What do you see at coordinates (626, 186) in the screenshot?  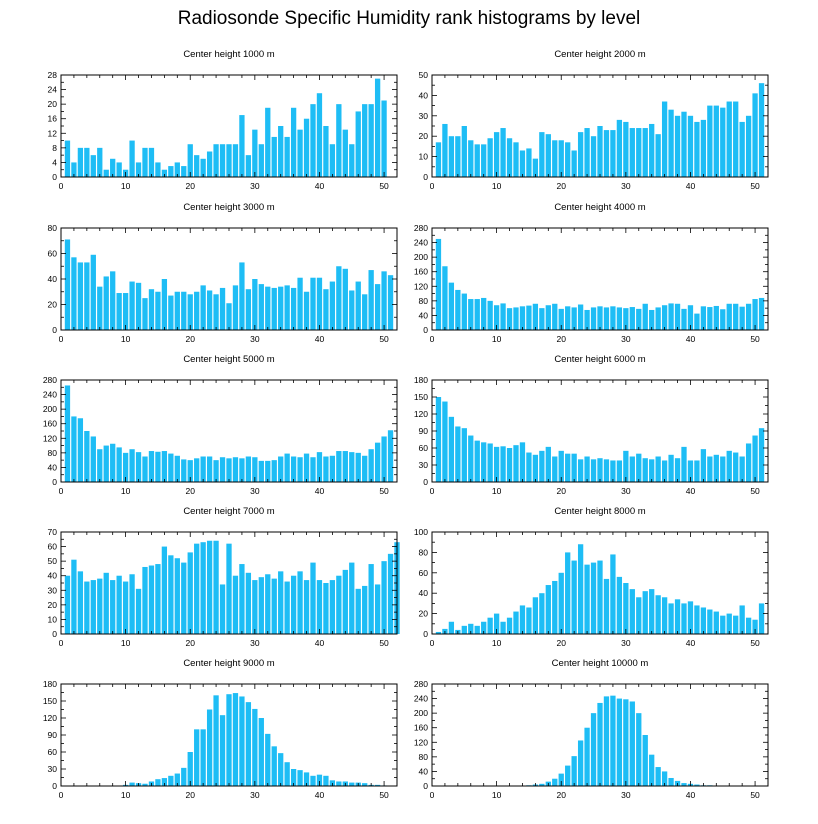 I see `x-tick-label: 30` at bounding box center [626, 186].